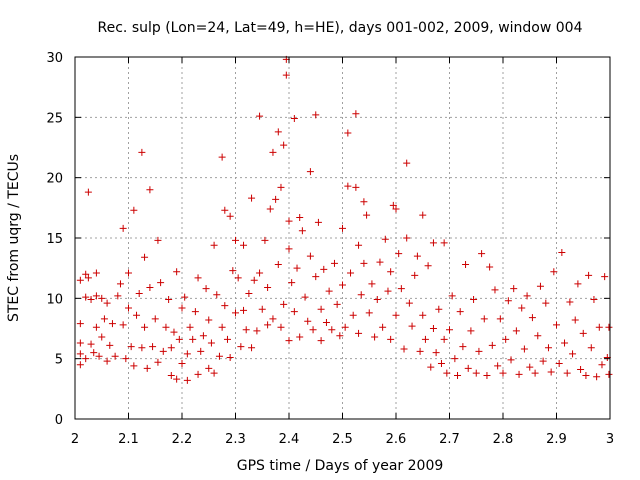 The image size is (640, 480). I want to click on y-tick-label: 0, so click(59, 420).